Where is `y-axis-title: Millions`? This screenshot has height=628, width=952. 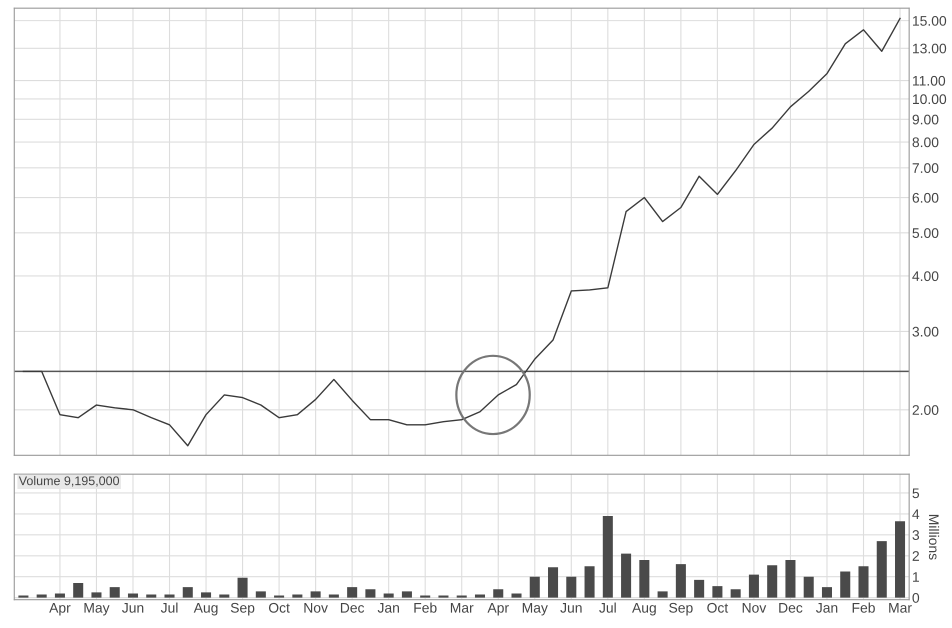 y-axis-title: Millions is located at coordinates (934, 537).